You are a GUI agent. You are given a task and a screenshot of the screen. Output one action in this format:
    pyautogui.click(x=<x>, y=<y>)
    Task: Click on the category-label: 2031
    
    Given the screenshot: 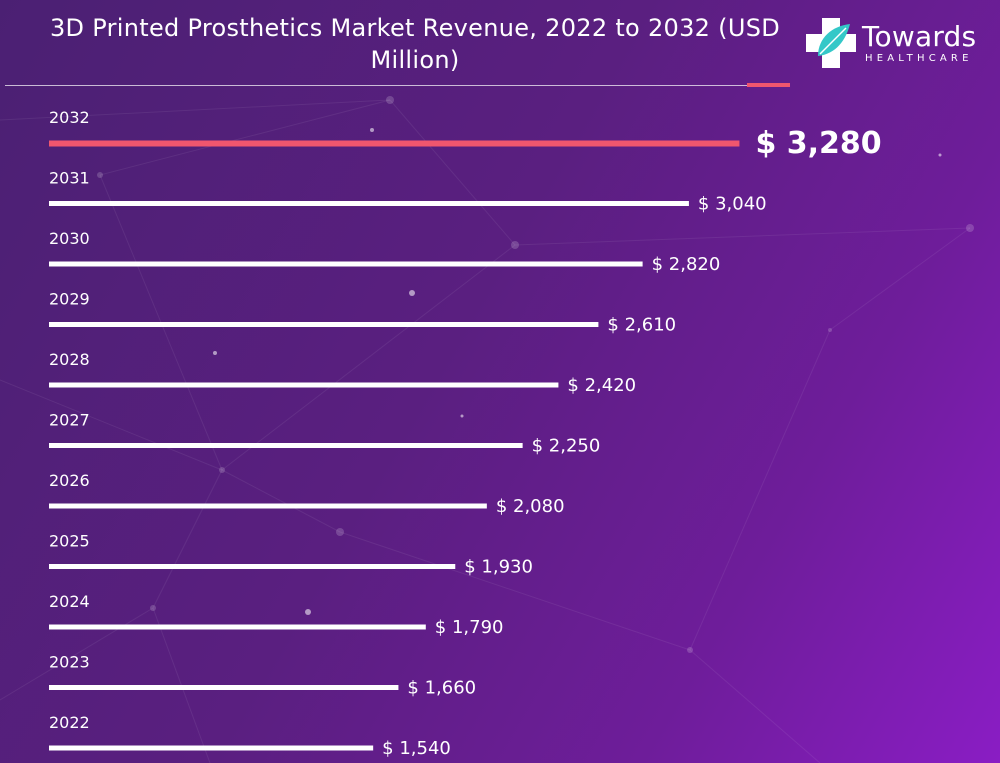 What is the action you would take?
    pyautogui.click(x=69, y=178)
    